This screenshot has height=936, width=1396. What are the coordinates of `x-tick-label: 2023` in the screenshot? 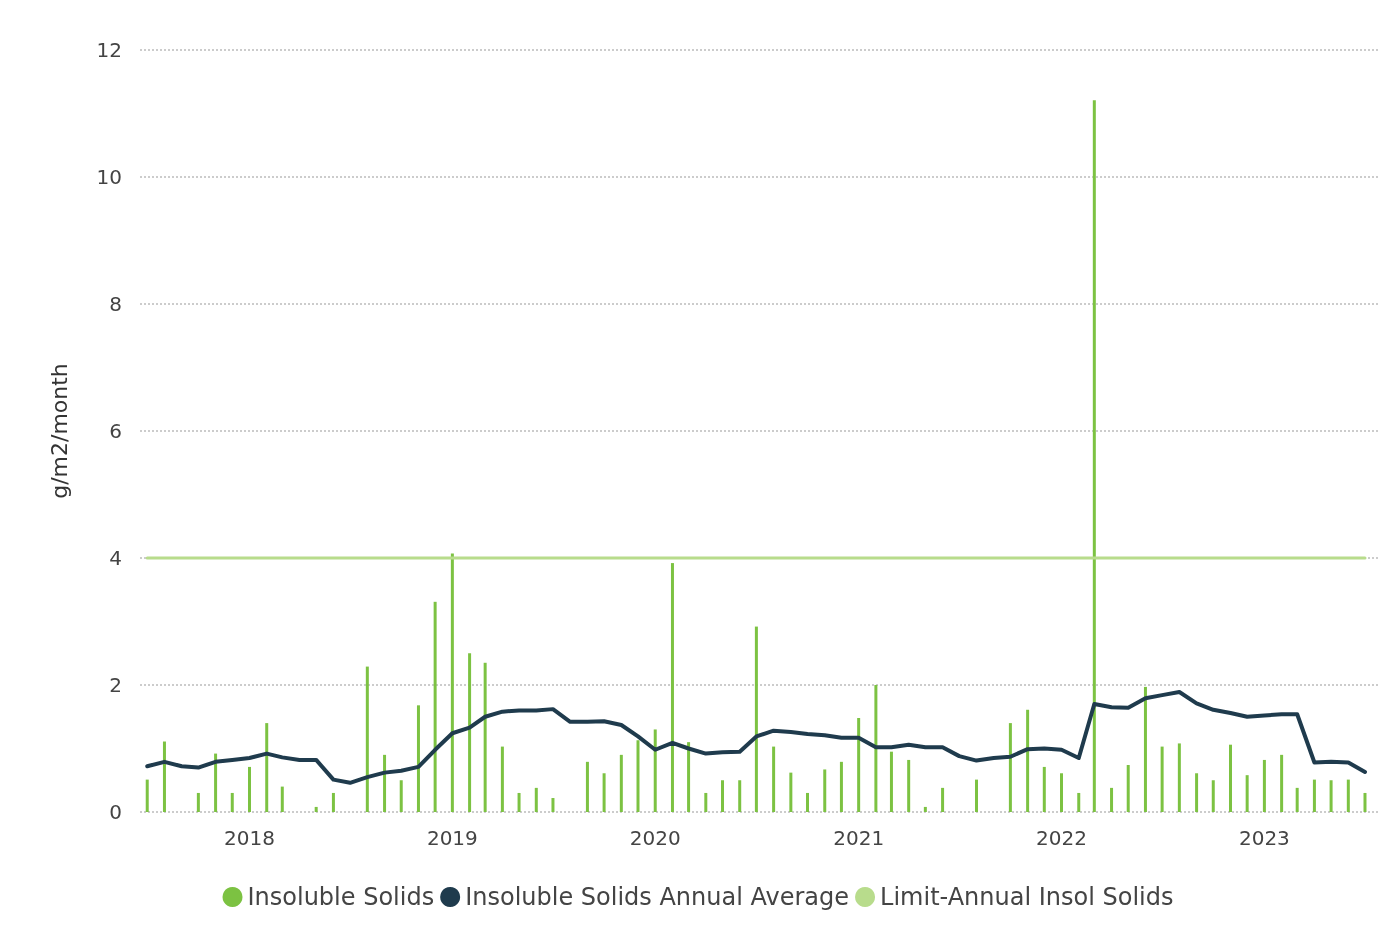 It's located at (1264, 838).